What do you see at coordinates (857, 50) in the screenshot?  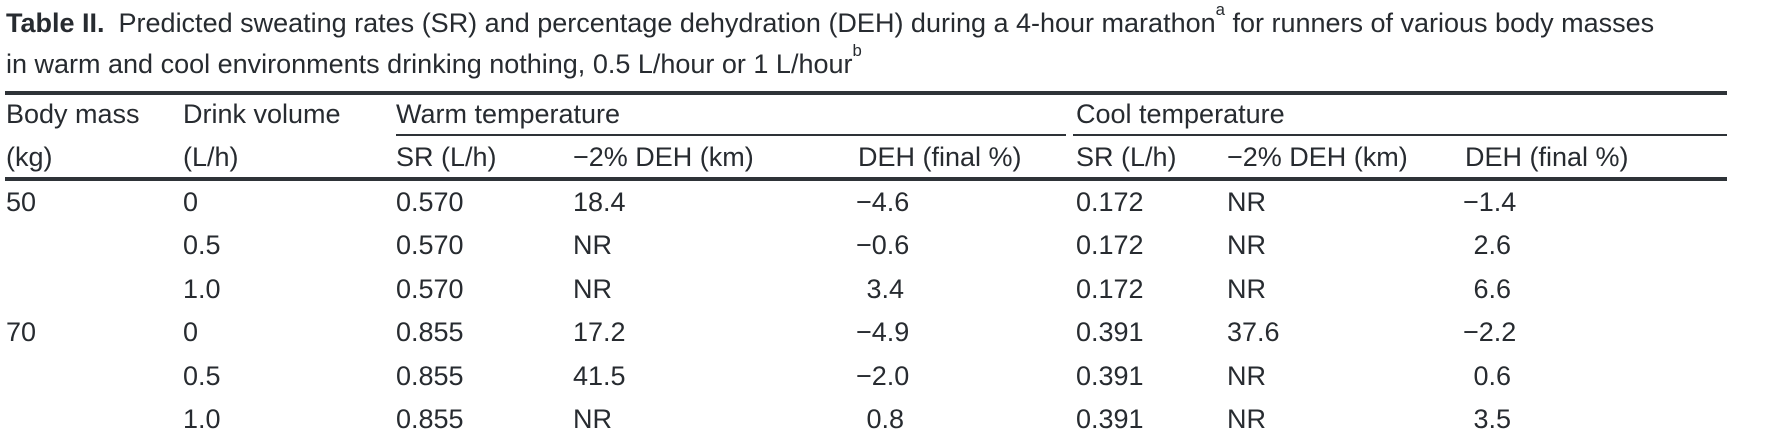 I see `footnote-marker-b: b` at bounding box center [857, 50].